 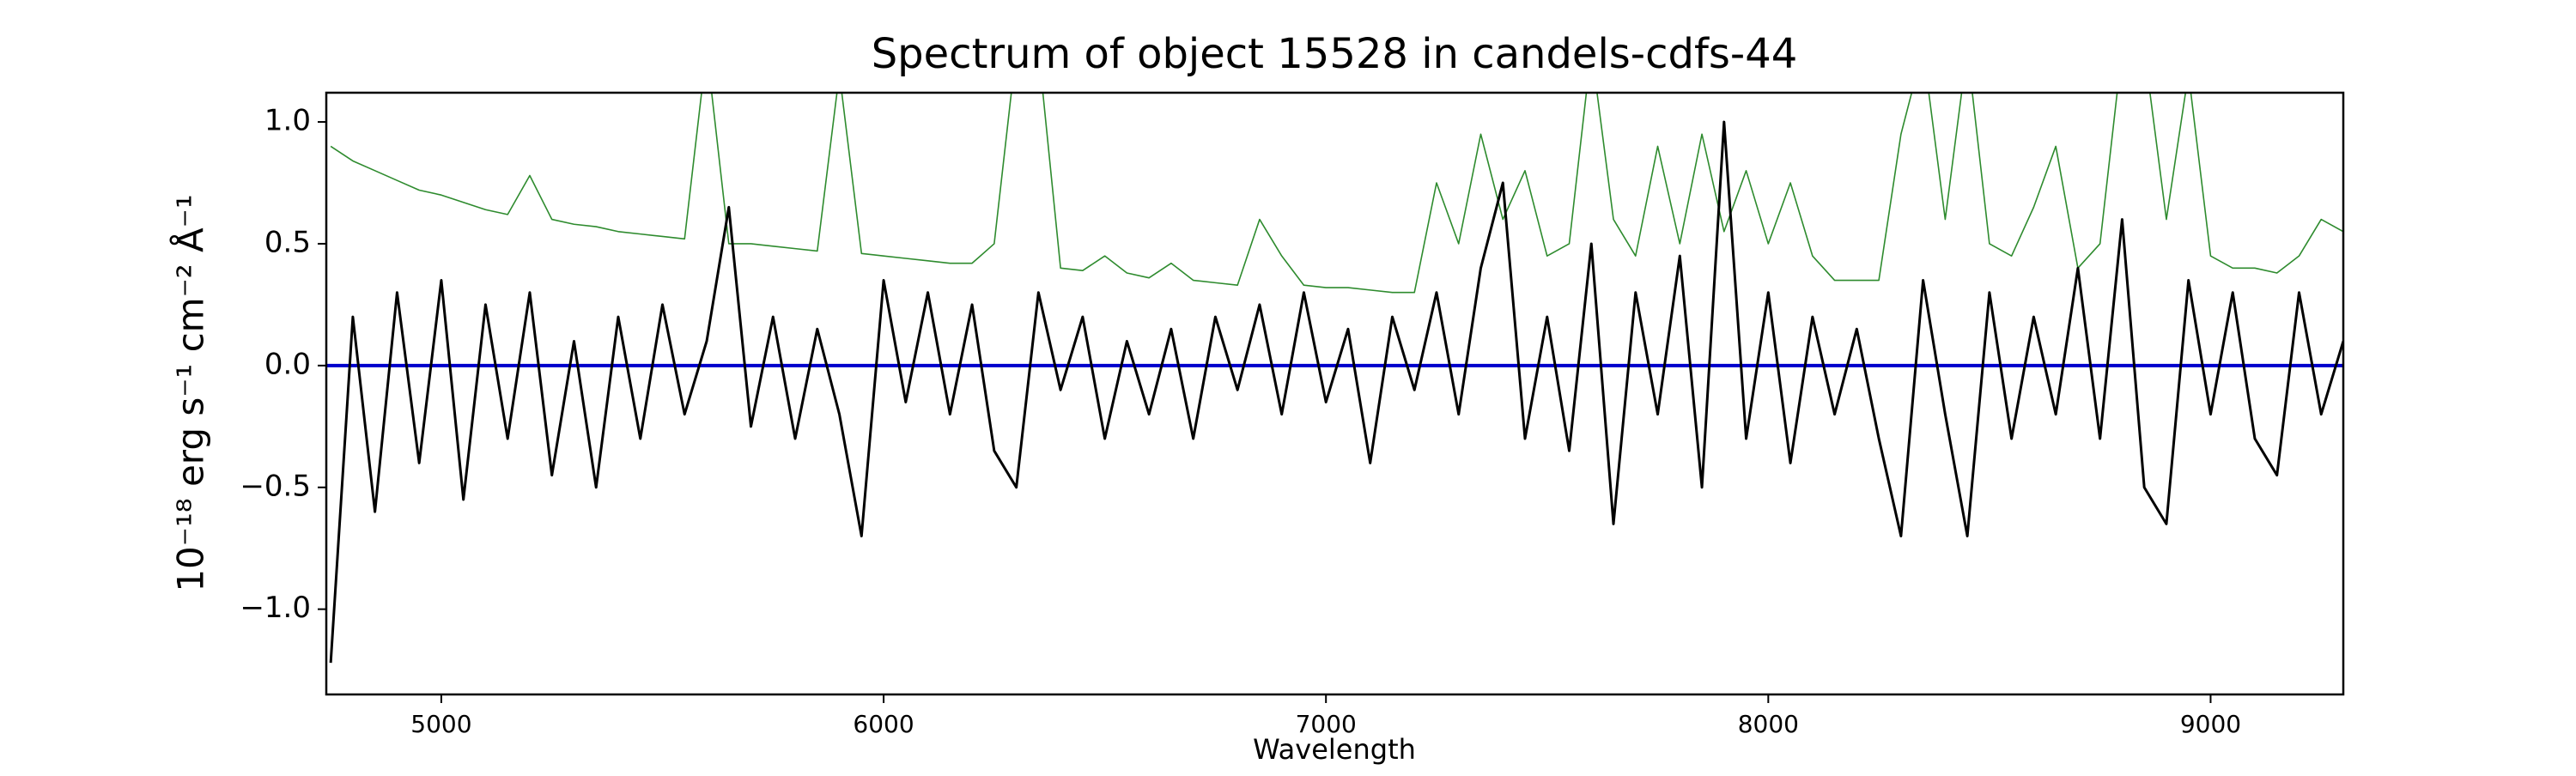 What do you see at coordinates (441, 724) in the screenshot?
I see `x-tick-label: 5000` at bounding box center [441, 724].